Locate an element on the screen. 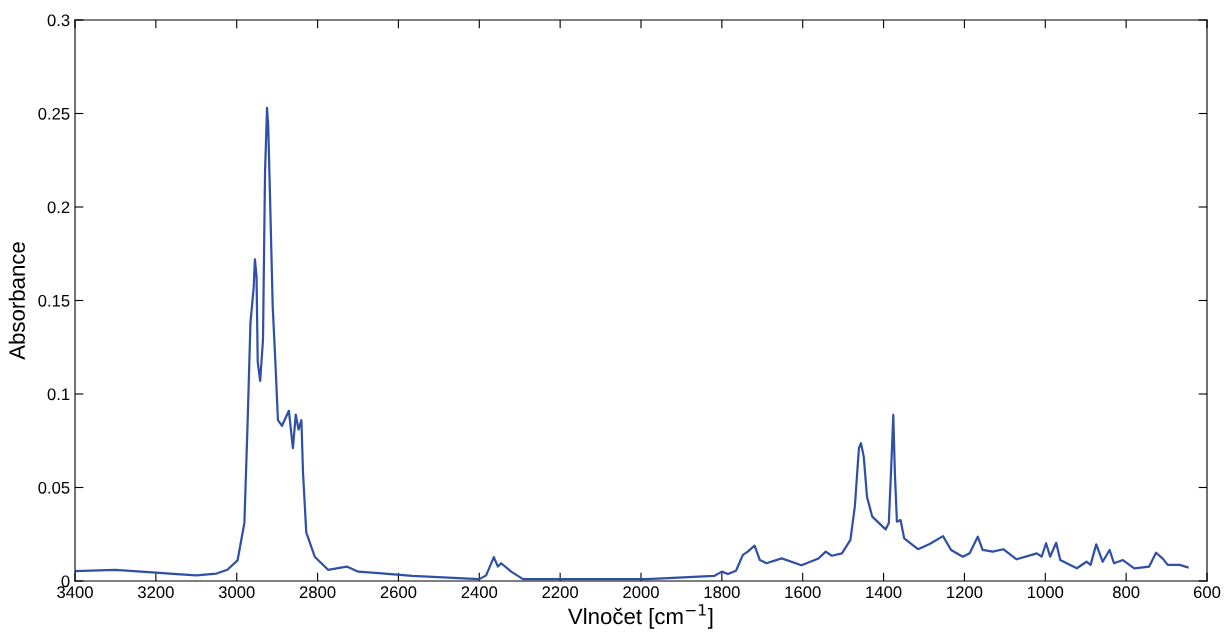 The width and height of the screenshot is (1228, 642). x-tick-label: 2600 is located at coordinates (398, 592).